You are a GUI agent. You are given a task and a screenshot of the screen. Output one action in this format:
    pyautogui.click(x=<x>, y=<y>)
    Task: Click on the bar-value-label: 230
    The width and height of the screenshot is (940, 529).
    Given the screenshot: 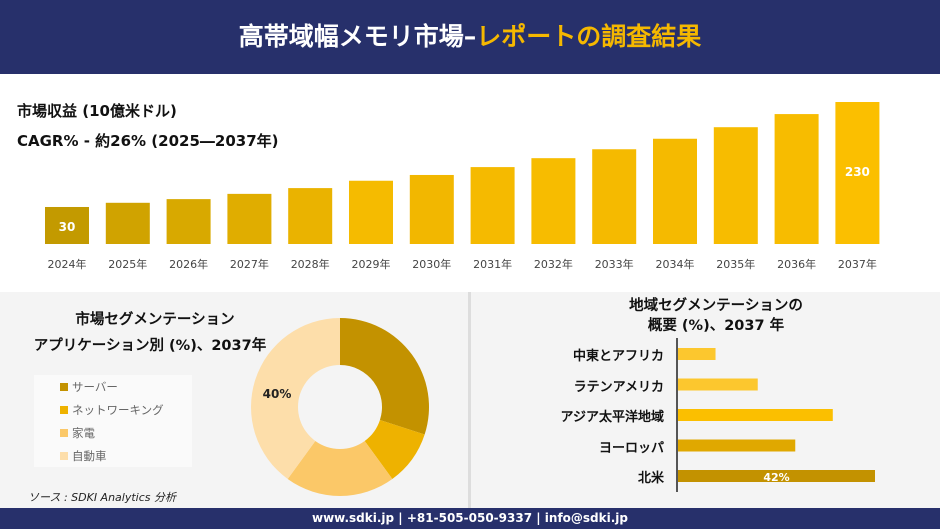 What is the action you would take?
    pyautogui.click(x=857, y=172)
    